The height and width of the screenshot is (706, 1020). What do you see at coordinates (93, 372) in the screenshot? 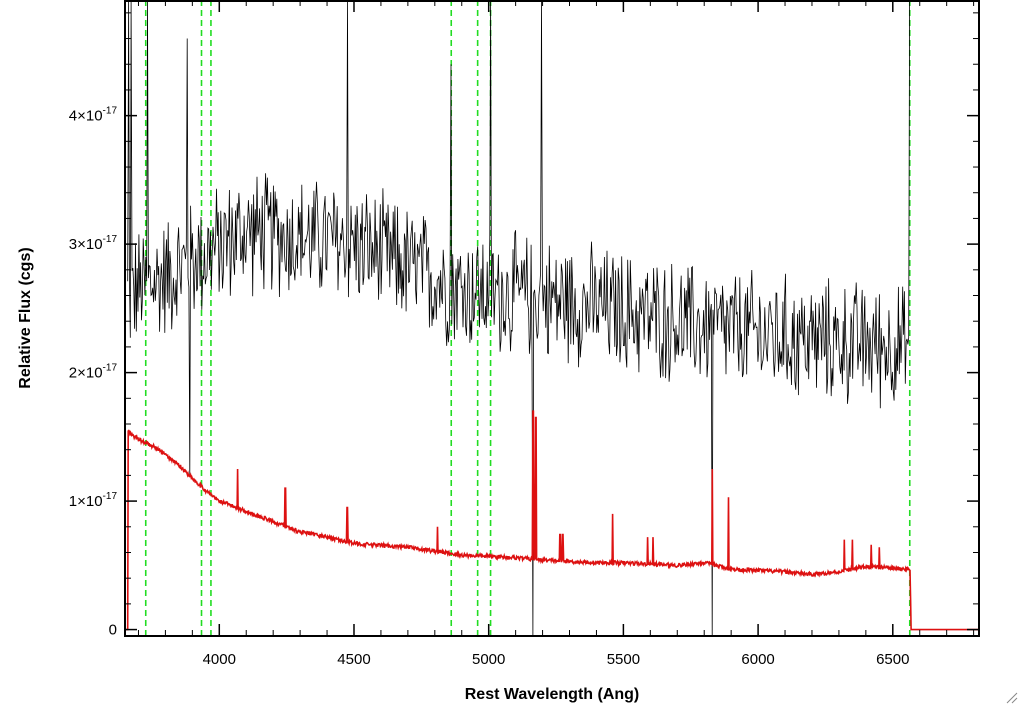
I see `y-tick-label: 2×10⁻¹⁷` at bounding box center [93, 372].